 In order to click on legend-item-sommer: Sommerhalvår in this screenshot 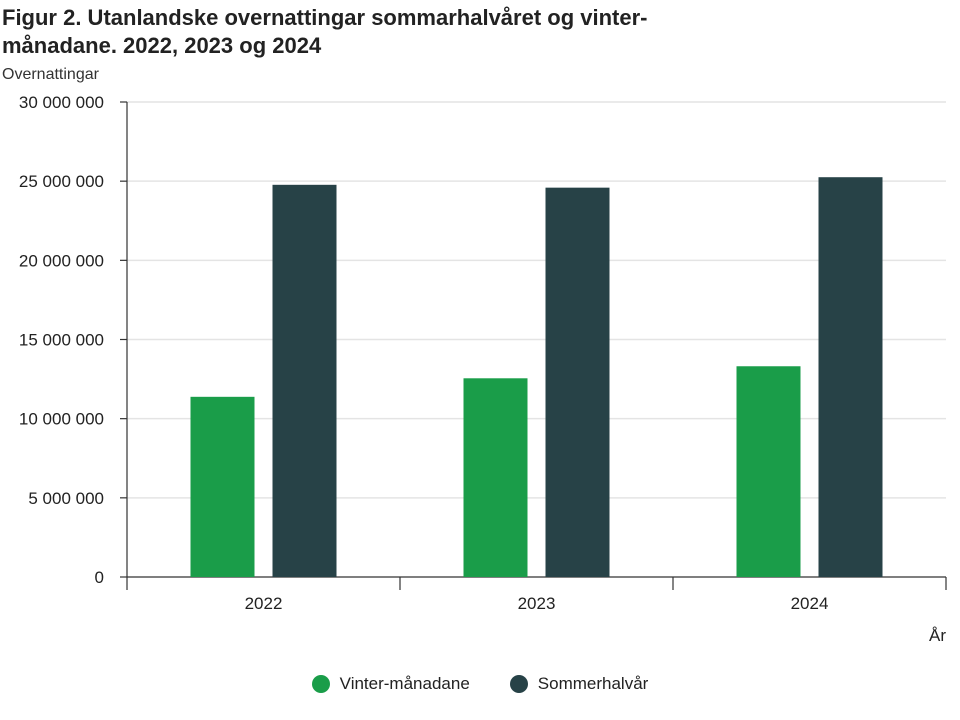, I will do `click(579, 684)`.